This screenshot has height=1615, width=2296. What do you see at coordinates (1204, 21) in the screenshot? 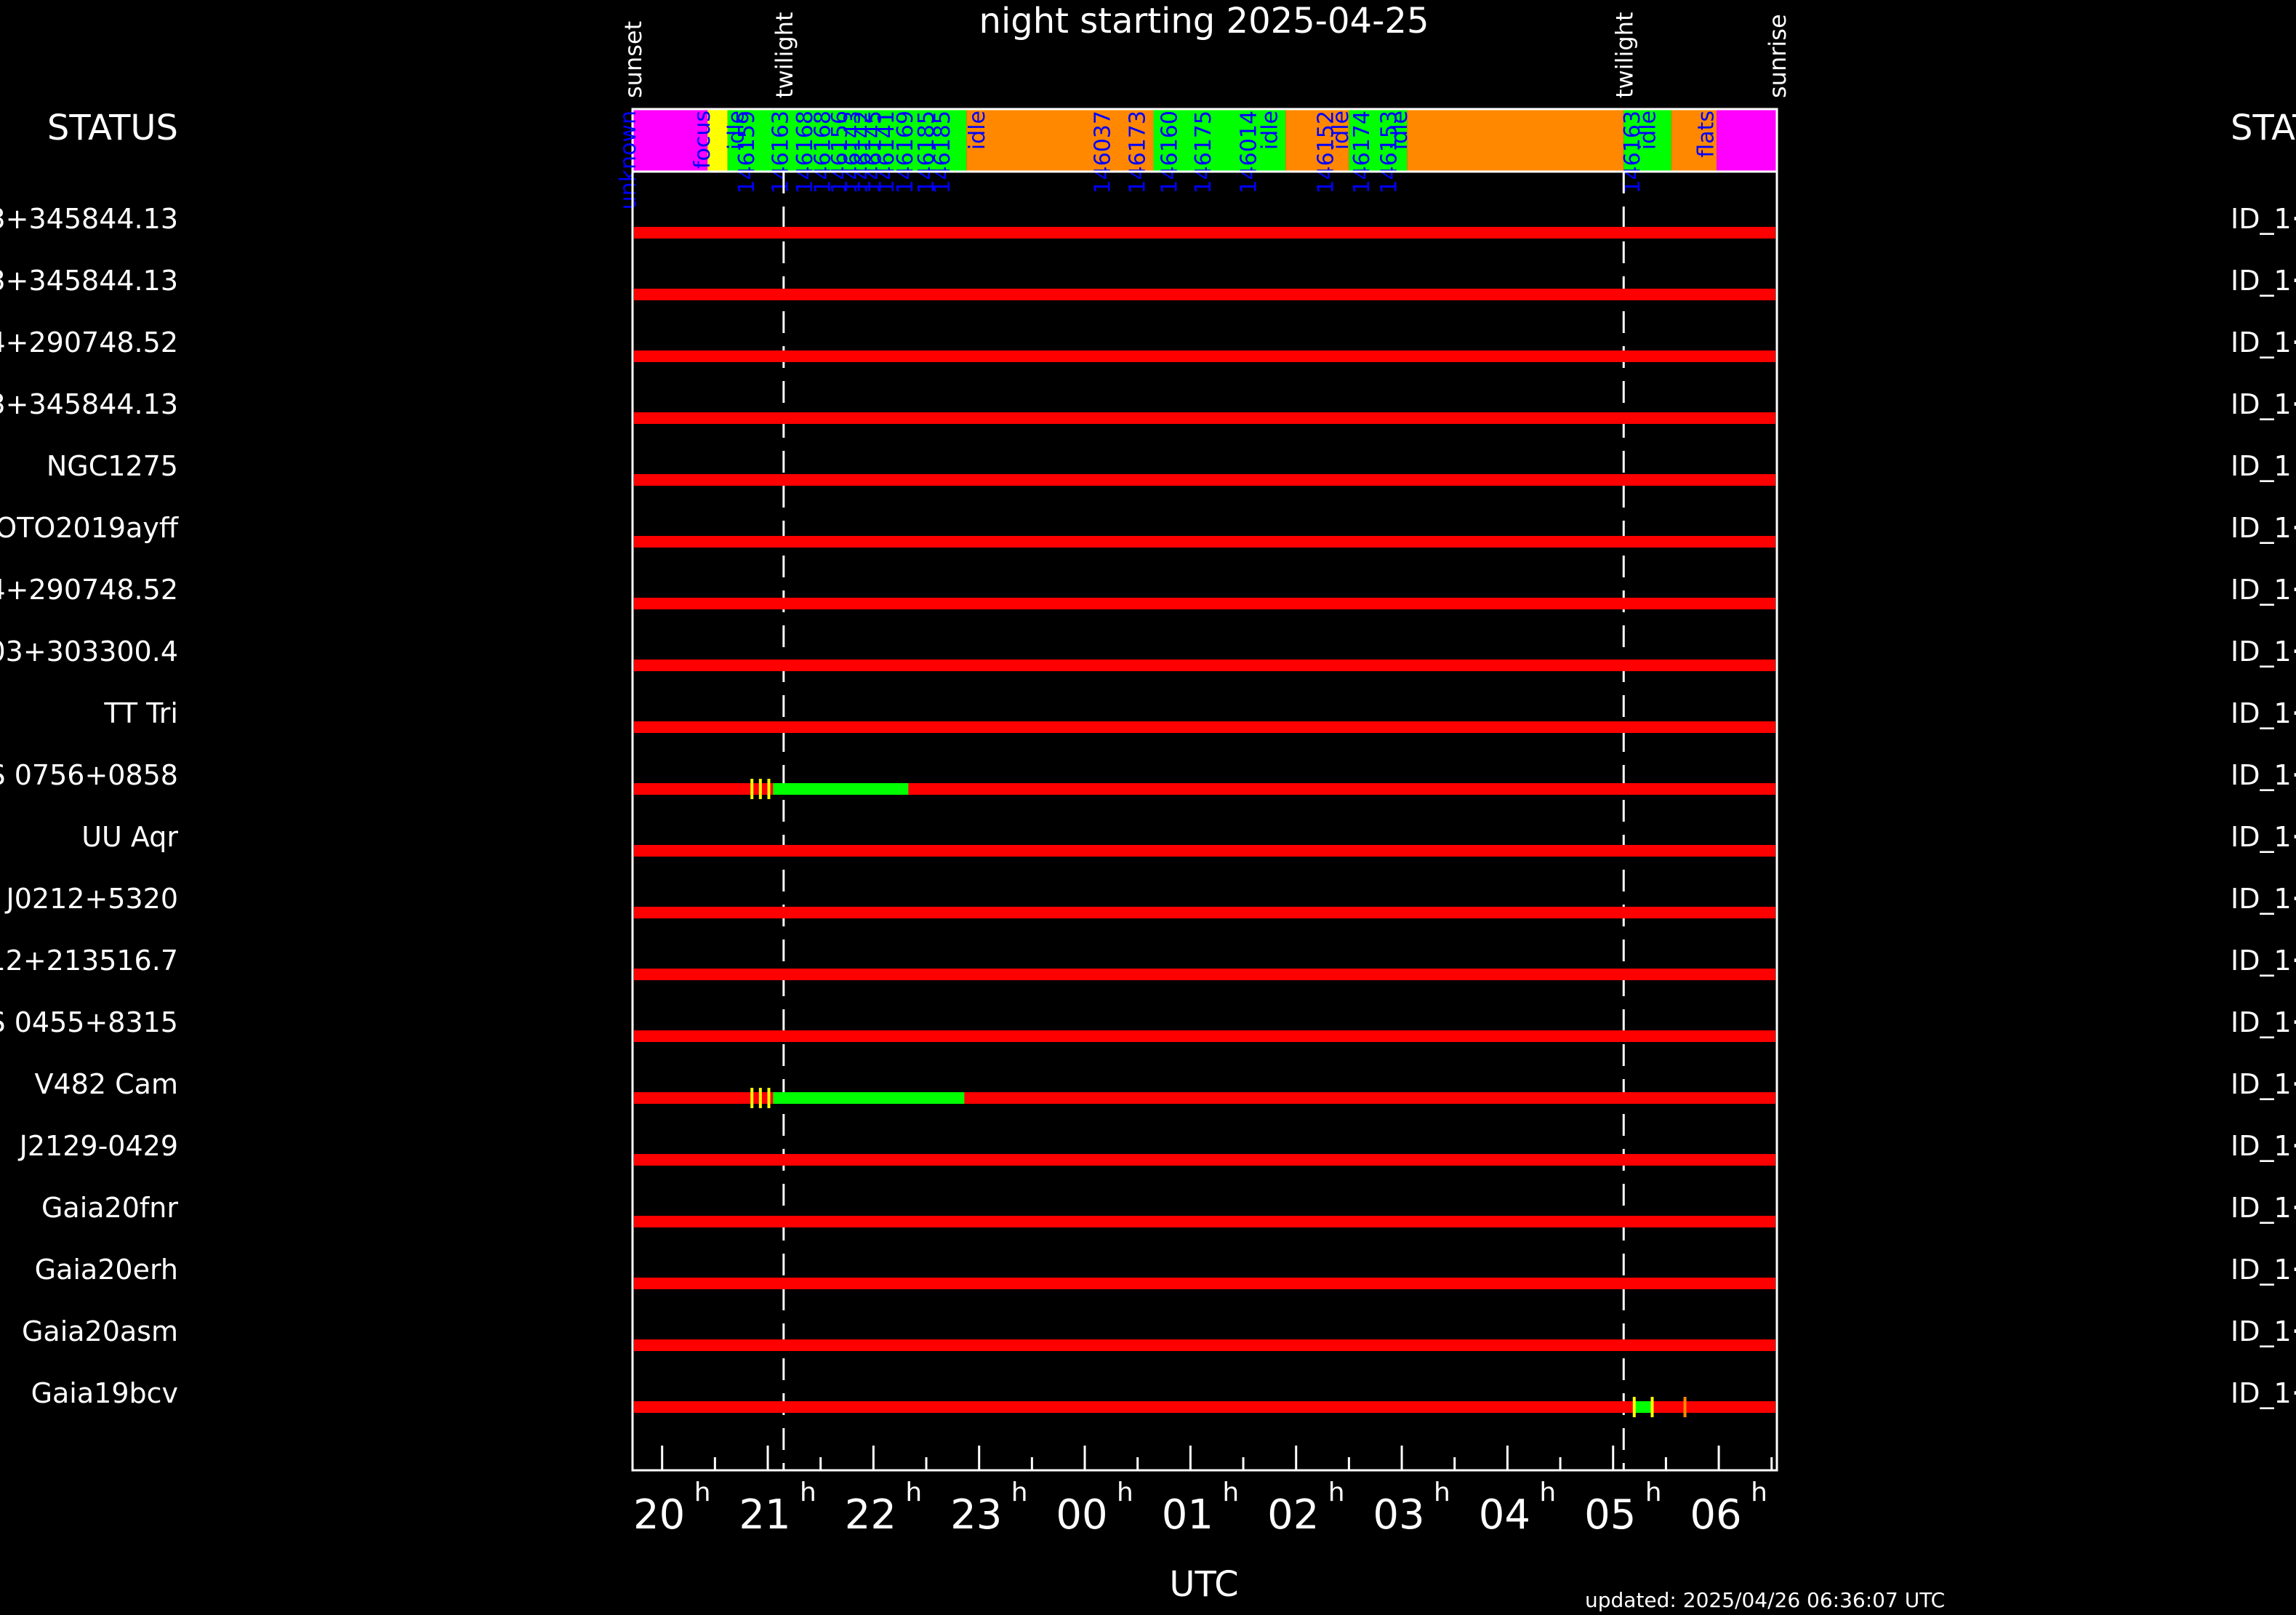
I see `chart-title: night starting 2025-04-25` at bounding box center [1204, 21].